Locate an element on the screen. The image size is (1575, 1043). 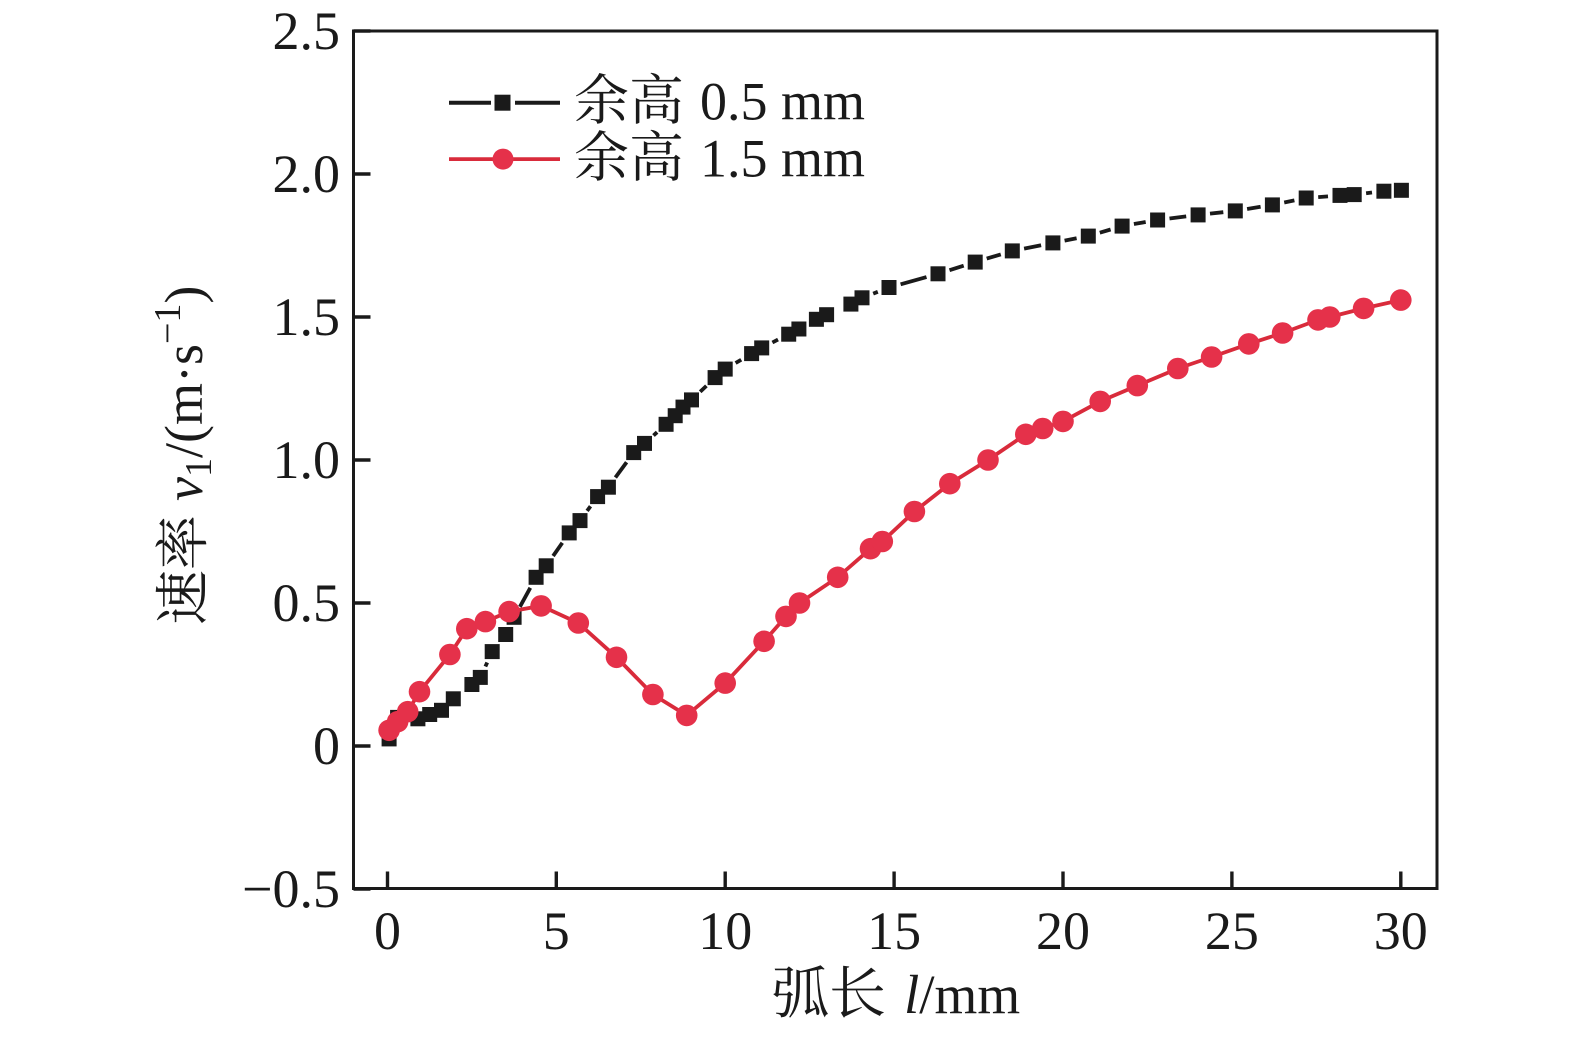
svg-text: v1/(m·s−1) is located at coordinates (183, 393).